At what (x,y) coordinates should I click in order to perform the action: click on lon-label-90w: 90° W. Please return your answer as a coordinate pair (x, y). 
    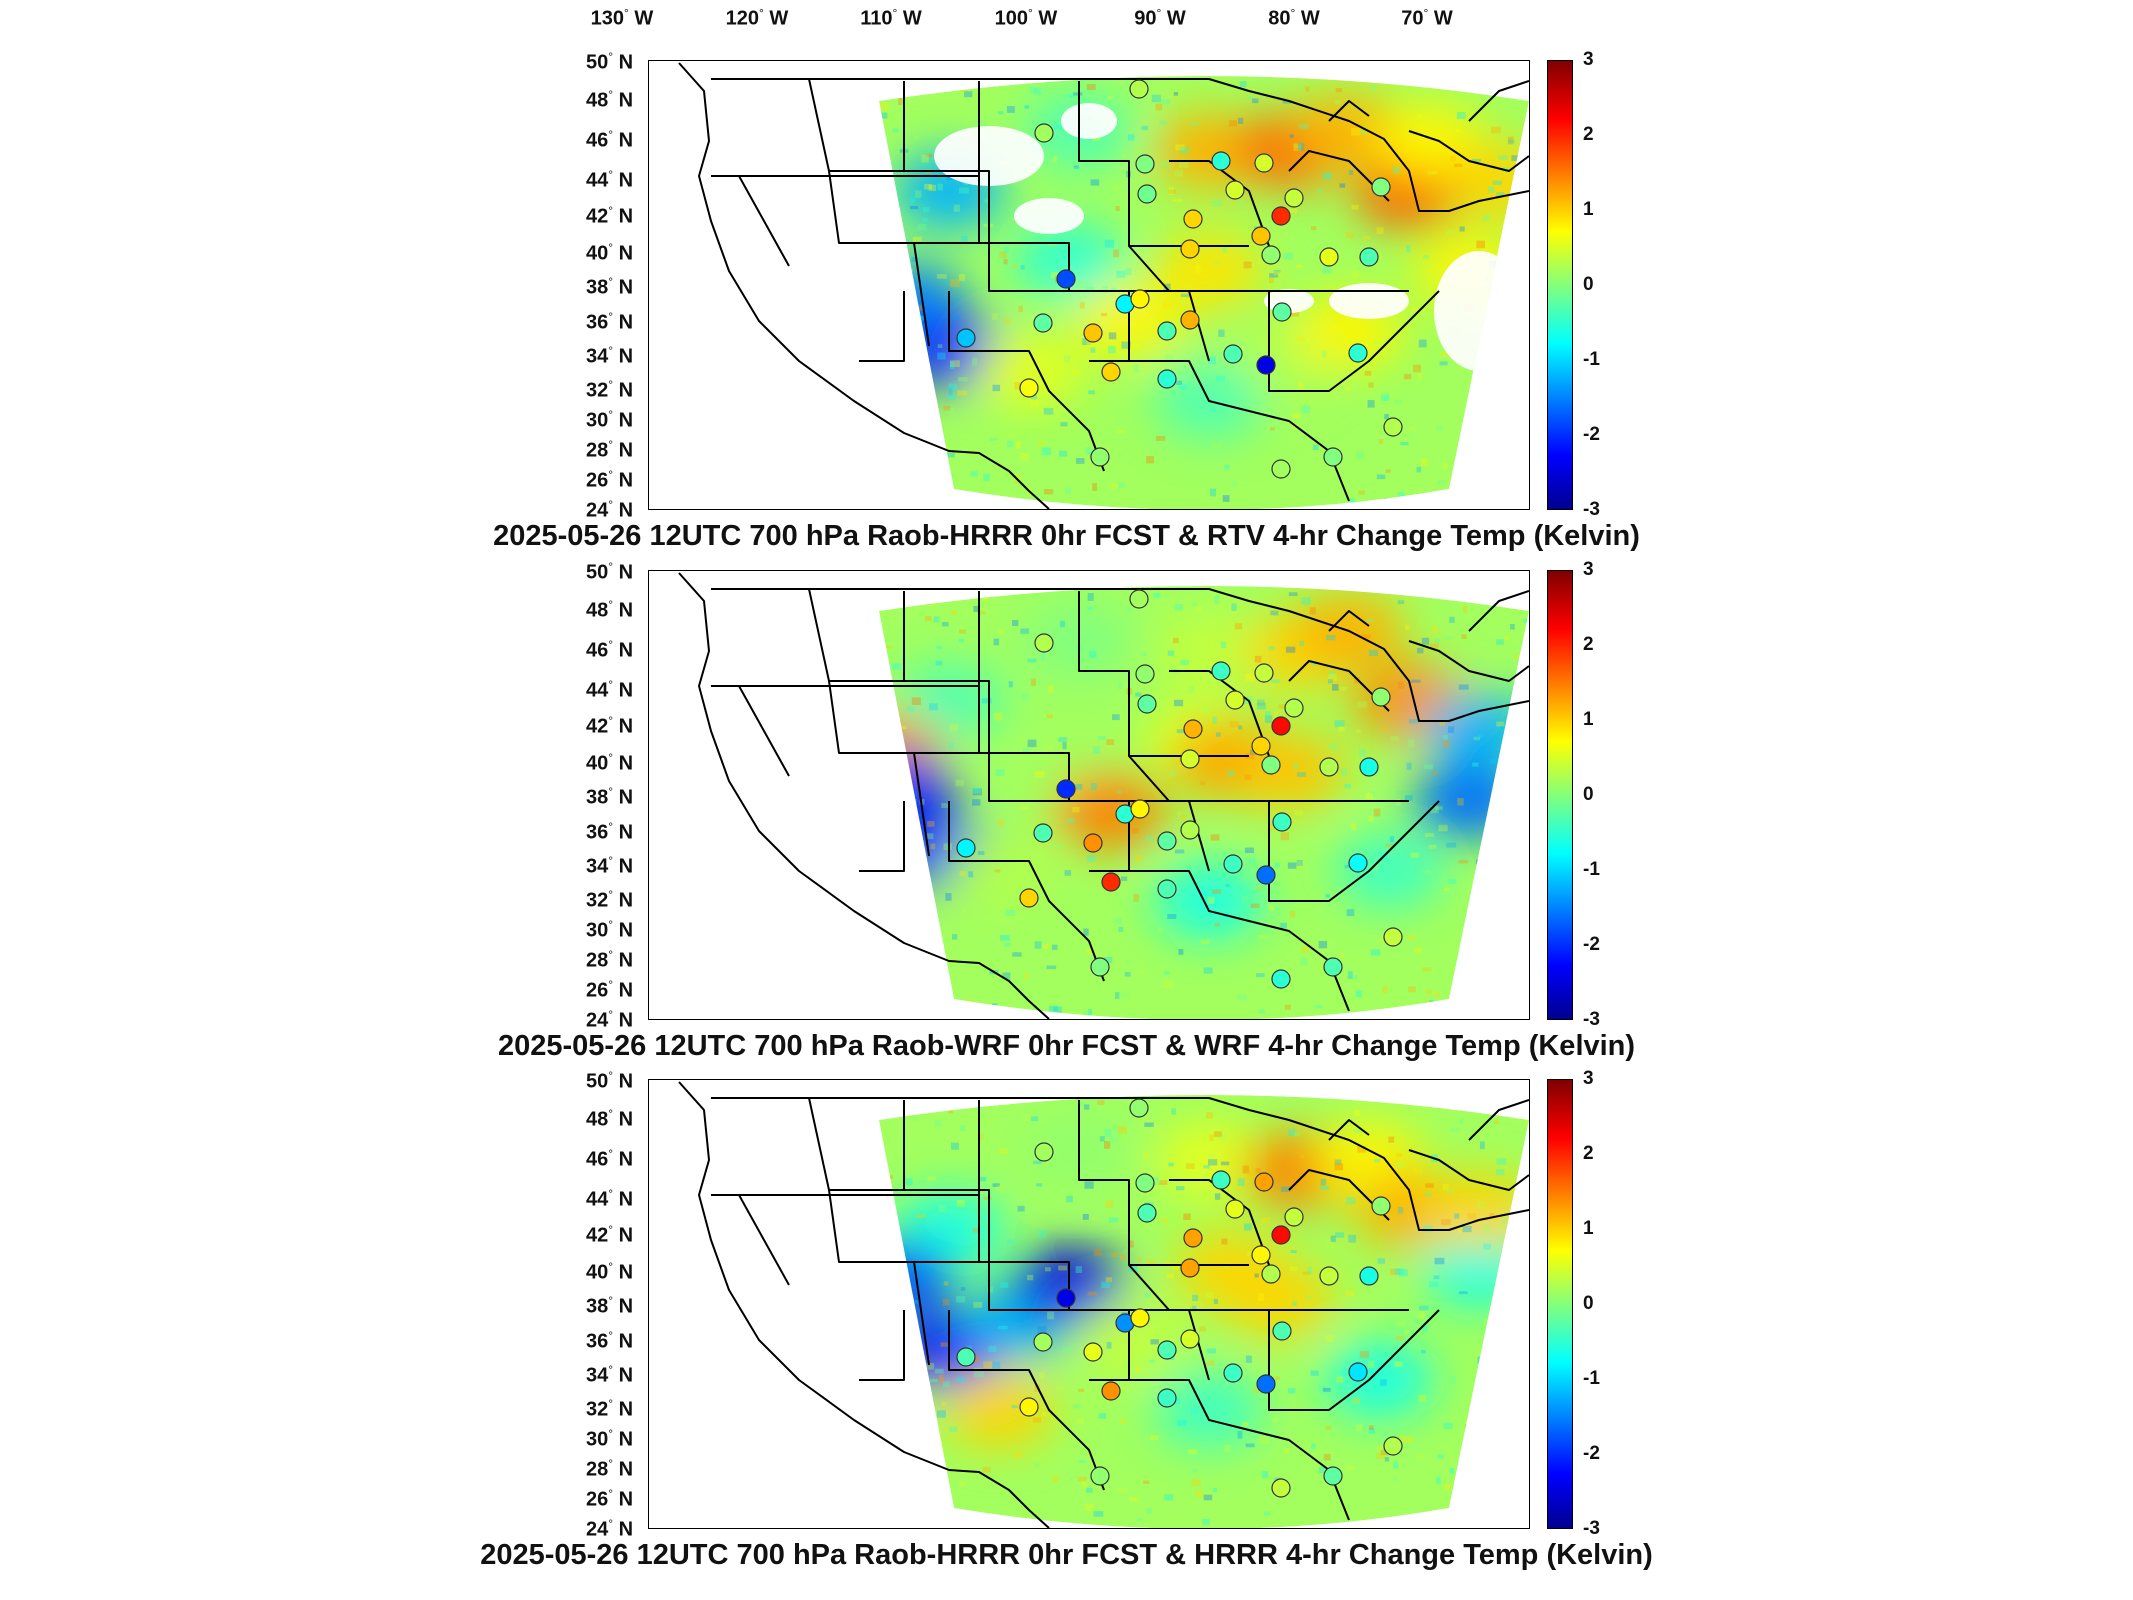
    Looking at the image, I should click on (1160, 18).